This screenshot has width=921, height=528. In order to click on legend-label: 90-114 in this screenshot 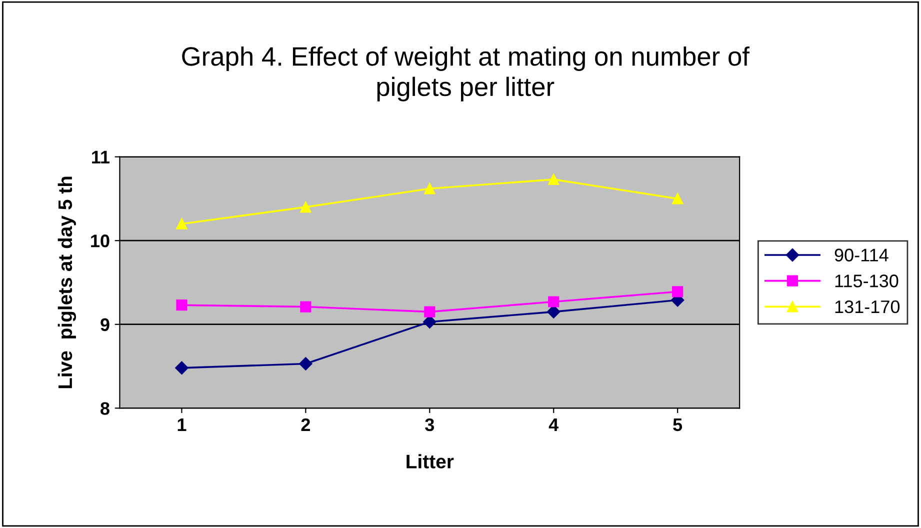, I will do `click(861, 255)`.